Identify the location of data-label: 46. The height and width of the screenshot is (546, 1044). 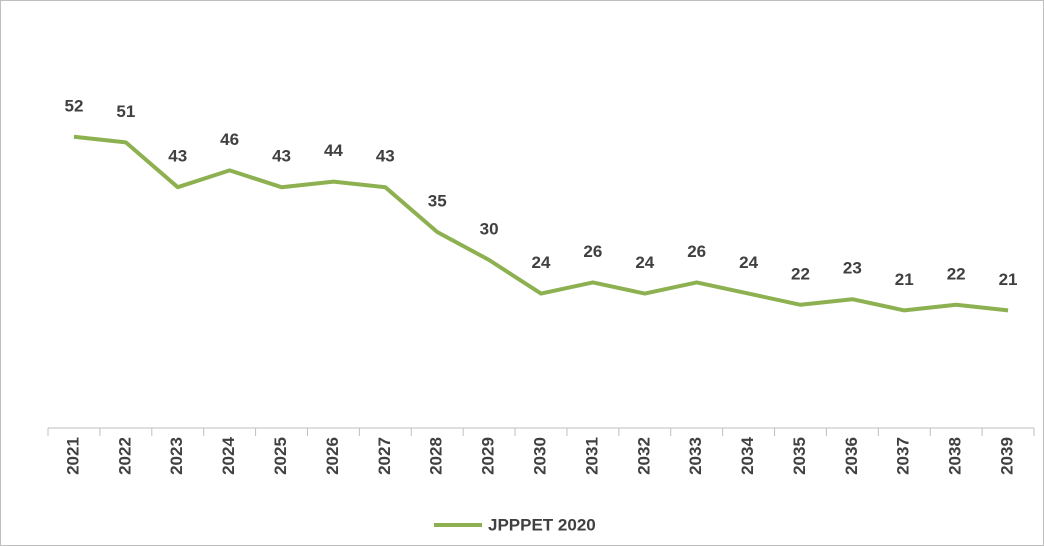
(229, 139).